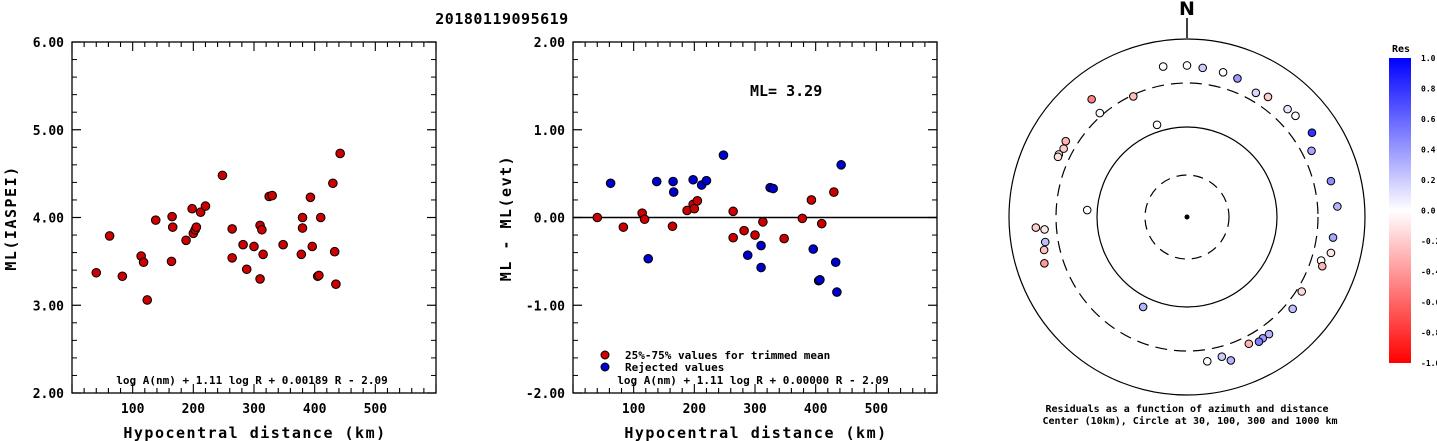  Describe the element at coordinates (1187, 10) in the screenshot. I see `north-label: N` at that location.